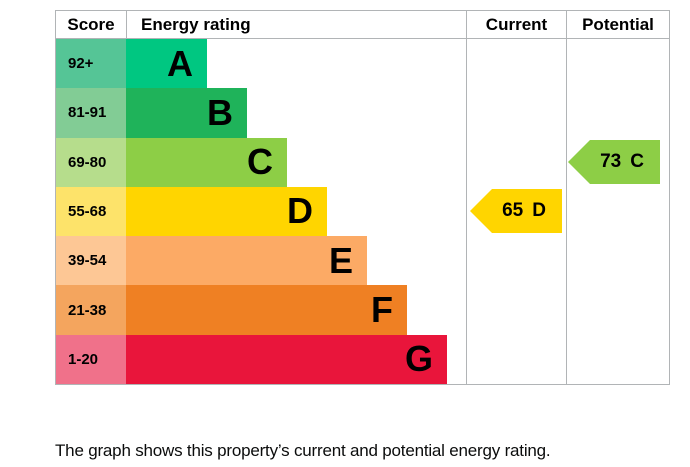 The image size is (690, 467). Describe the element at coordinates (617, 211) in the screenshot. I see `potential-column: 73 C` at that location.